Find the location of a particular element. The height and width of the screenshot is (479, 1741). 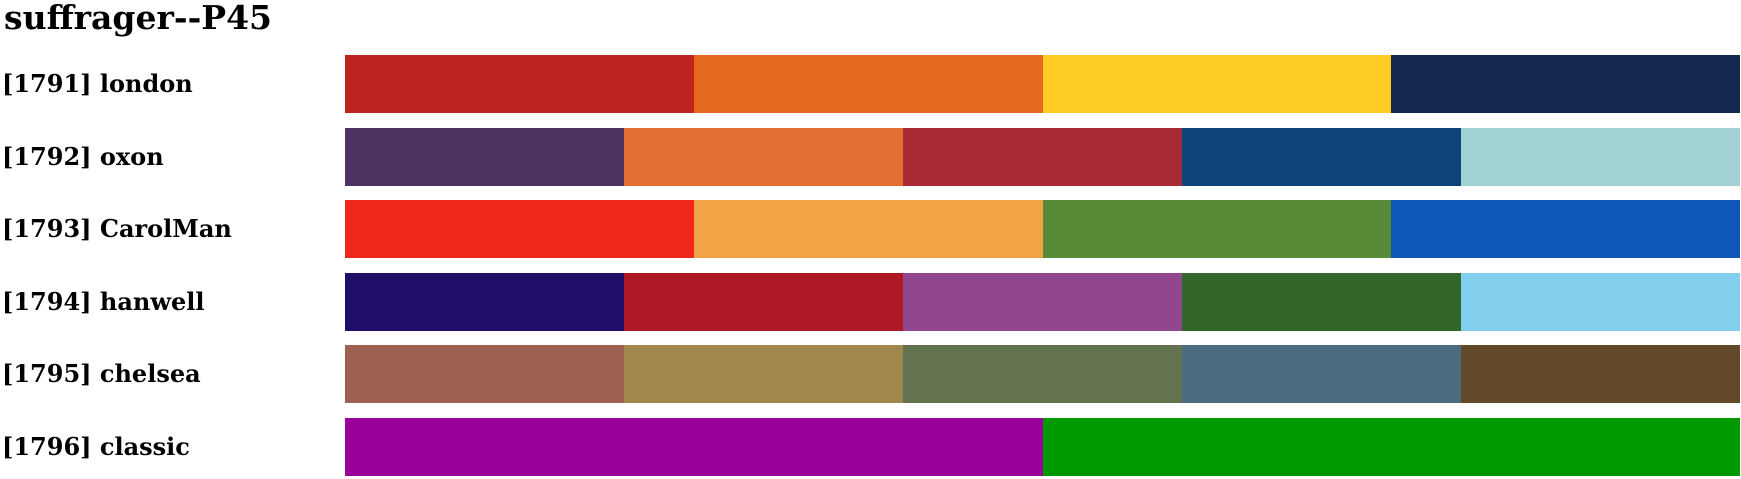

palette-label: [1792] oxon is located at coordinates (83, 156).